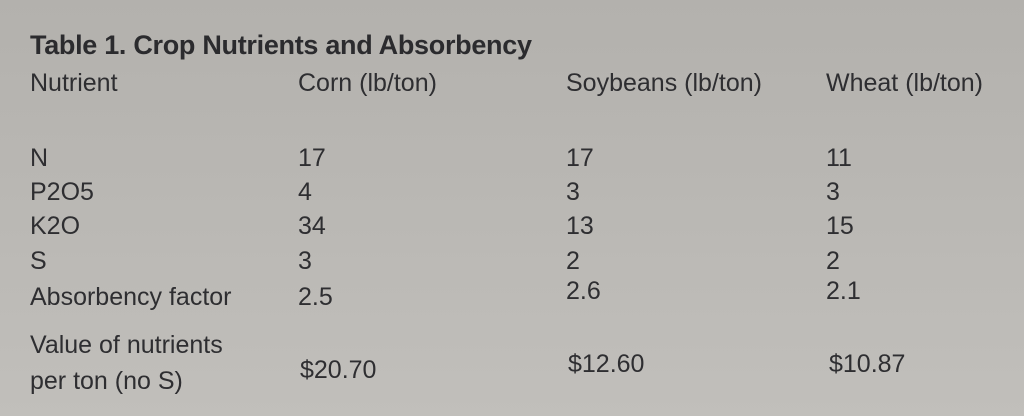  Describe the element at coordinates (305, 192) in the screenshot. I see `corn-value: 4` at that location.